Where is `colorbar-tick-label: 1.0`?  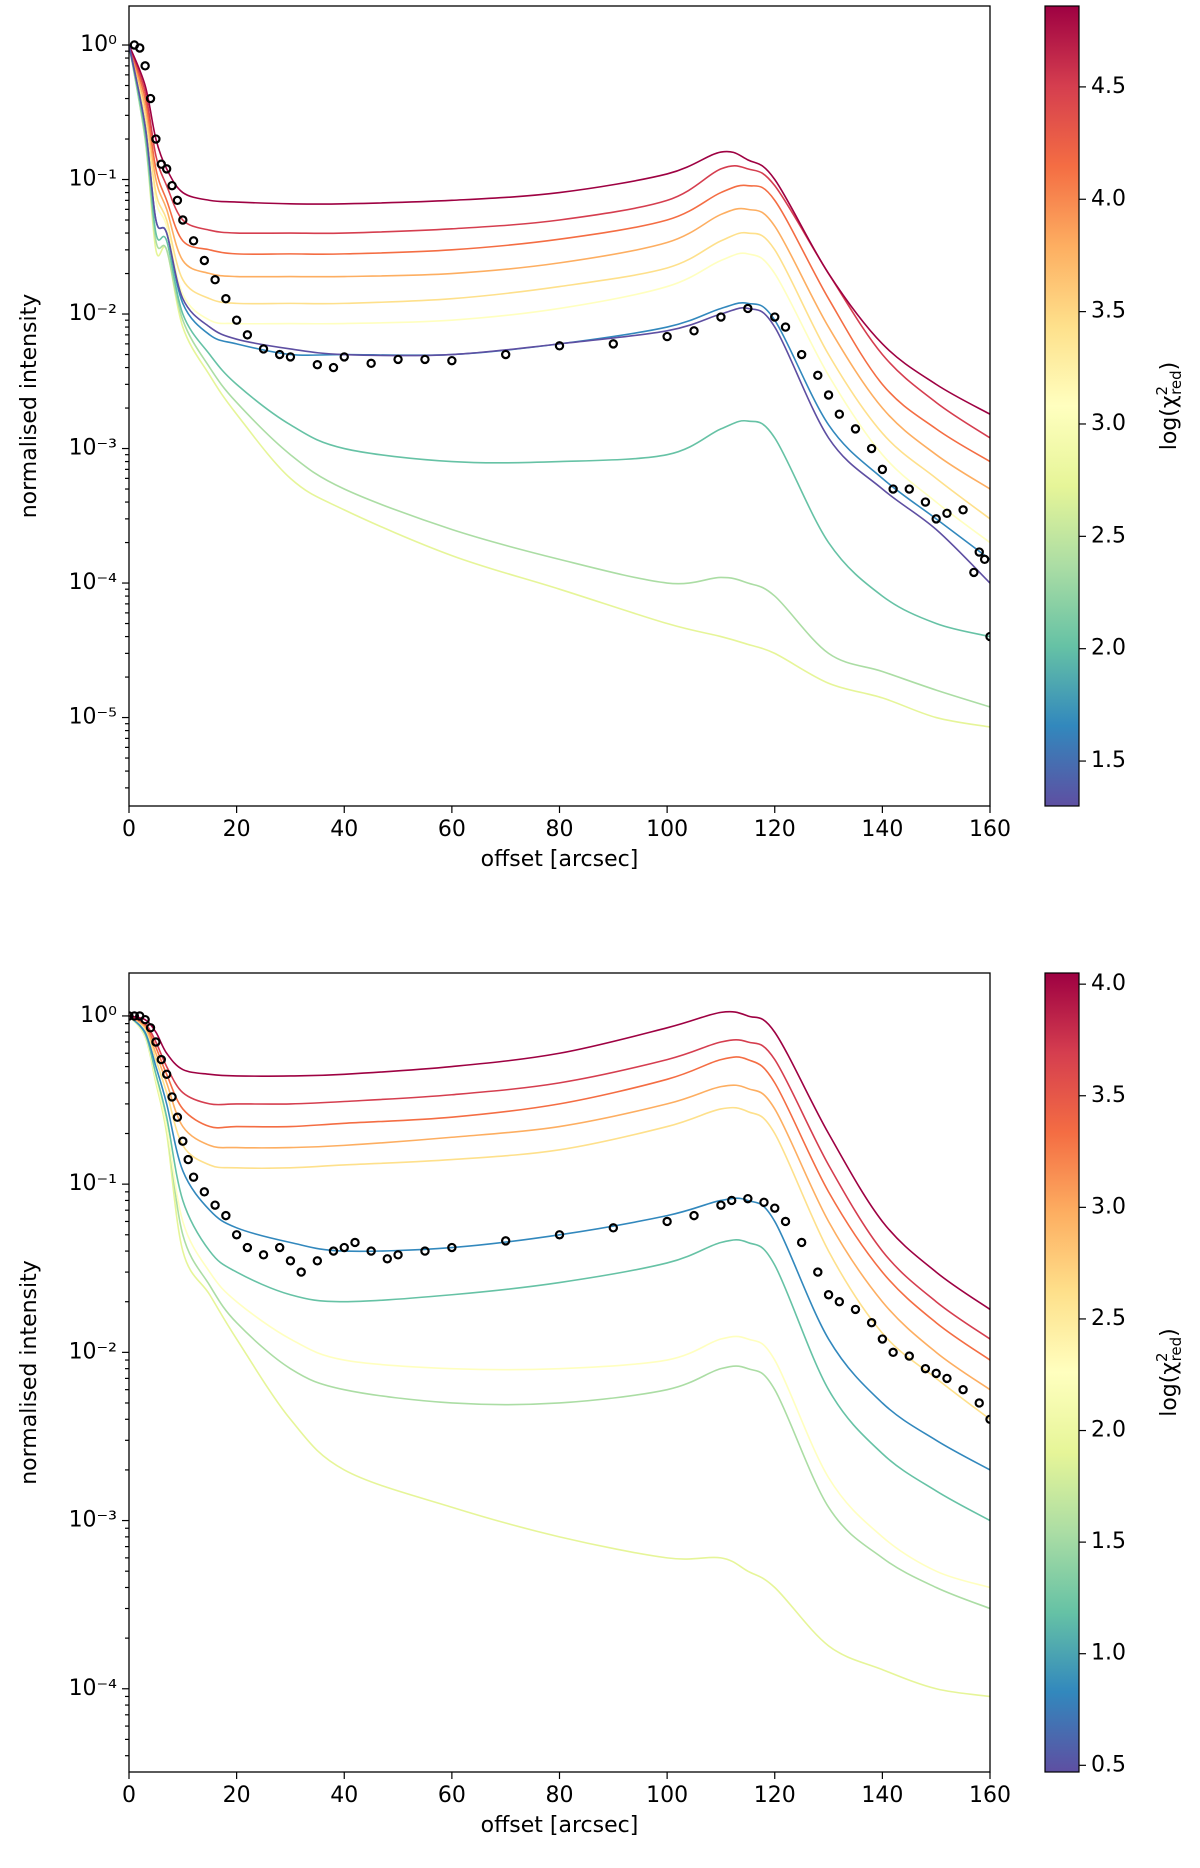 colorbar-tick-label: 1.0 is located at coordinates (1108, 1653).